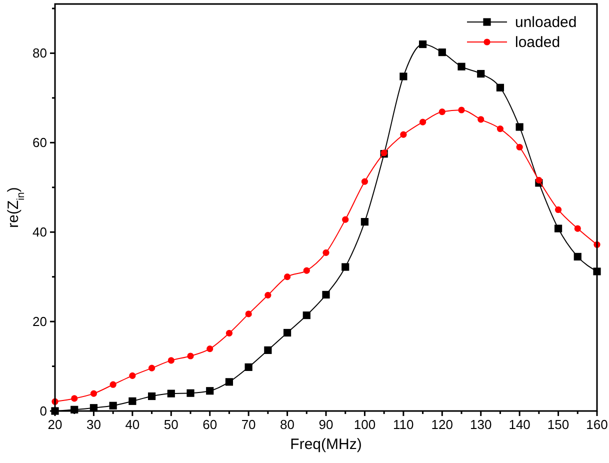 The width and height of the screenshot is (609, 463). What do you see at coordinates (171, 424) in the screenshot?
I see `x-tick-label: 50` at bounding box center [171, 424].